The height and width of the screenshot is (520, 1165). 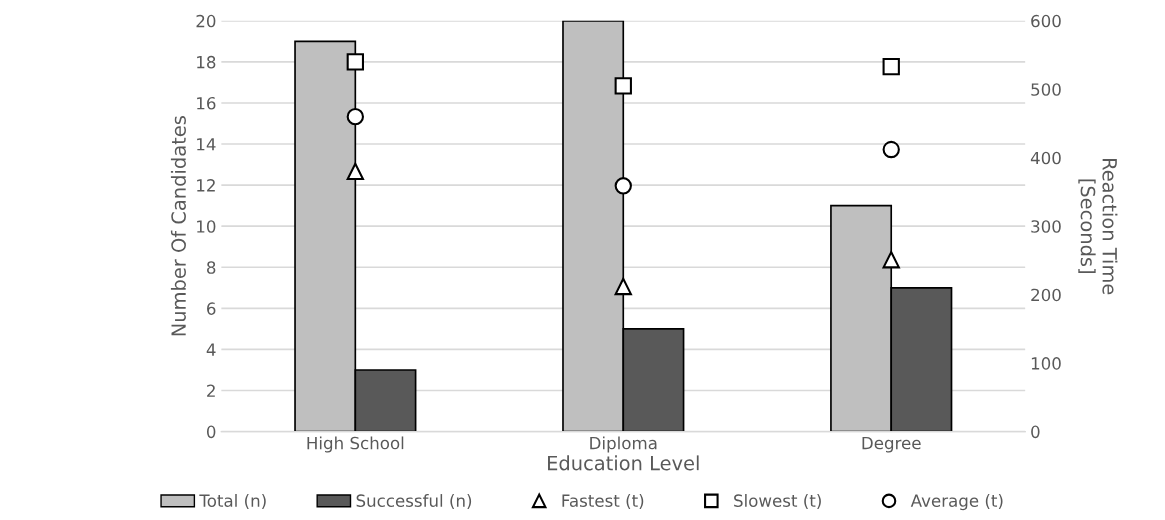 What do you see at coordinates (211, 390) in the screenshot?
I see `y-tick-label: 2` at bounding box center [211, 390].